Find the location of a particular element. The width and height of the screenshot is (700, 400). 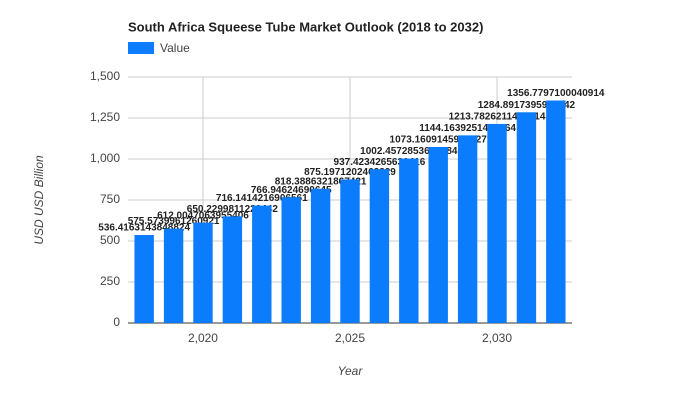

x-tick-label: 2,020 is located at coordinates (203, 338).